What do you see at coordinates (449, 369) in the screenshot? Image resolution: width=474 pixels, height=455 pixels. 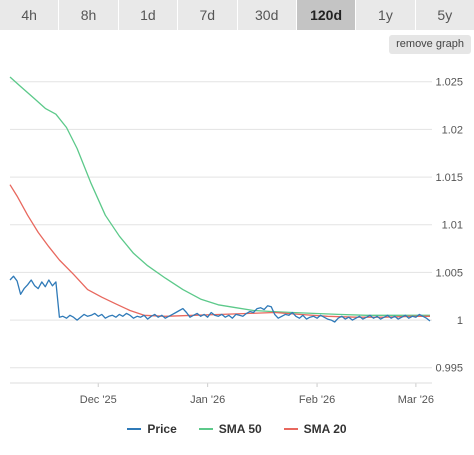 I see `y-tick-label: 0.995` at bounding box center [449, 369].